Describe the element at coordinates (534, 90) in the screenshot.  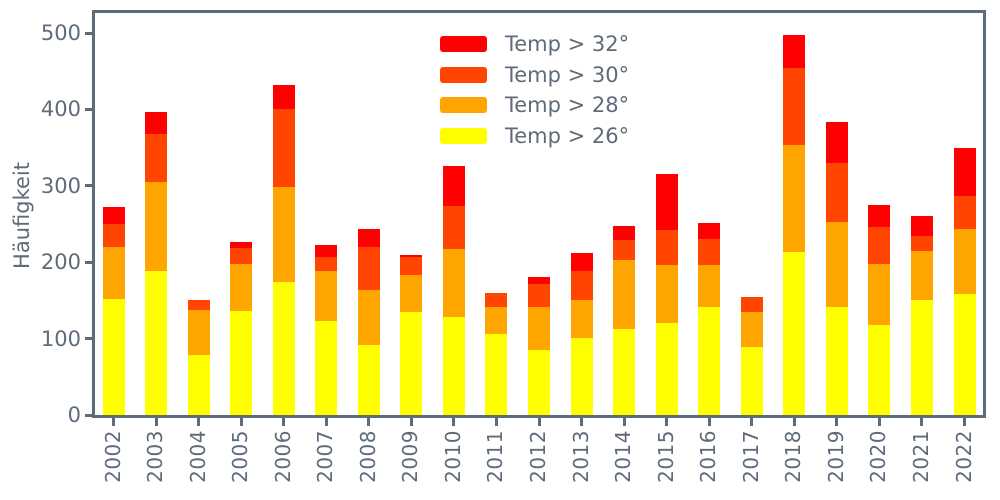
I see `legend: Temp > 32° Temp > 30° Temp > 28° Temp > 26°` at that location.